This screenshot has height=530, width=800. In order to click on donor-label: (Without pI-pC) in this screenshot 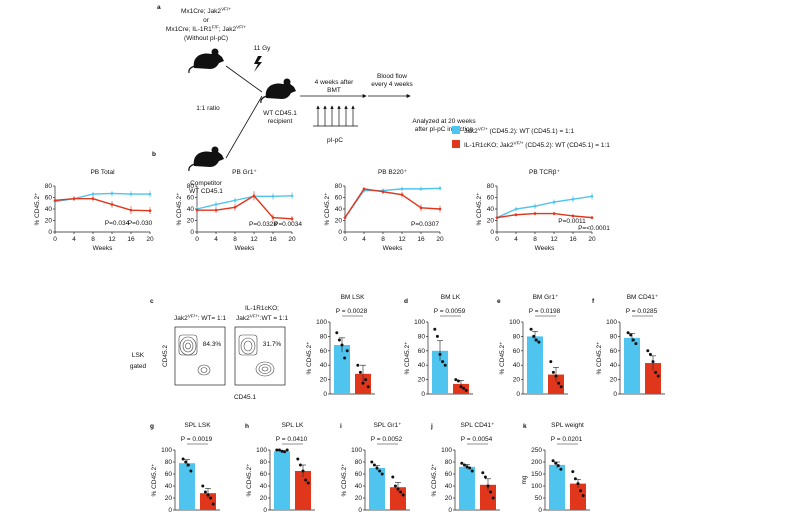, I will do `click(206, 38)`.